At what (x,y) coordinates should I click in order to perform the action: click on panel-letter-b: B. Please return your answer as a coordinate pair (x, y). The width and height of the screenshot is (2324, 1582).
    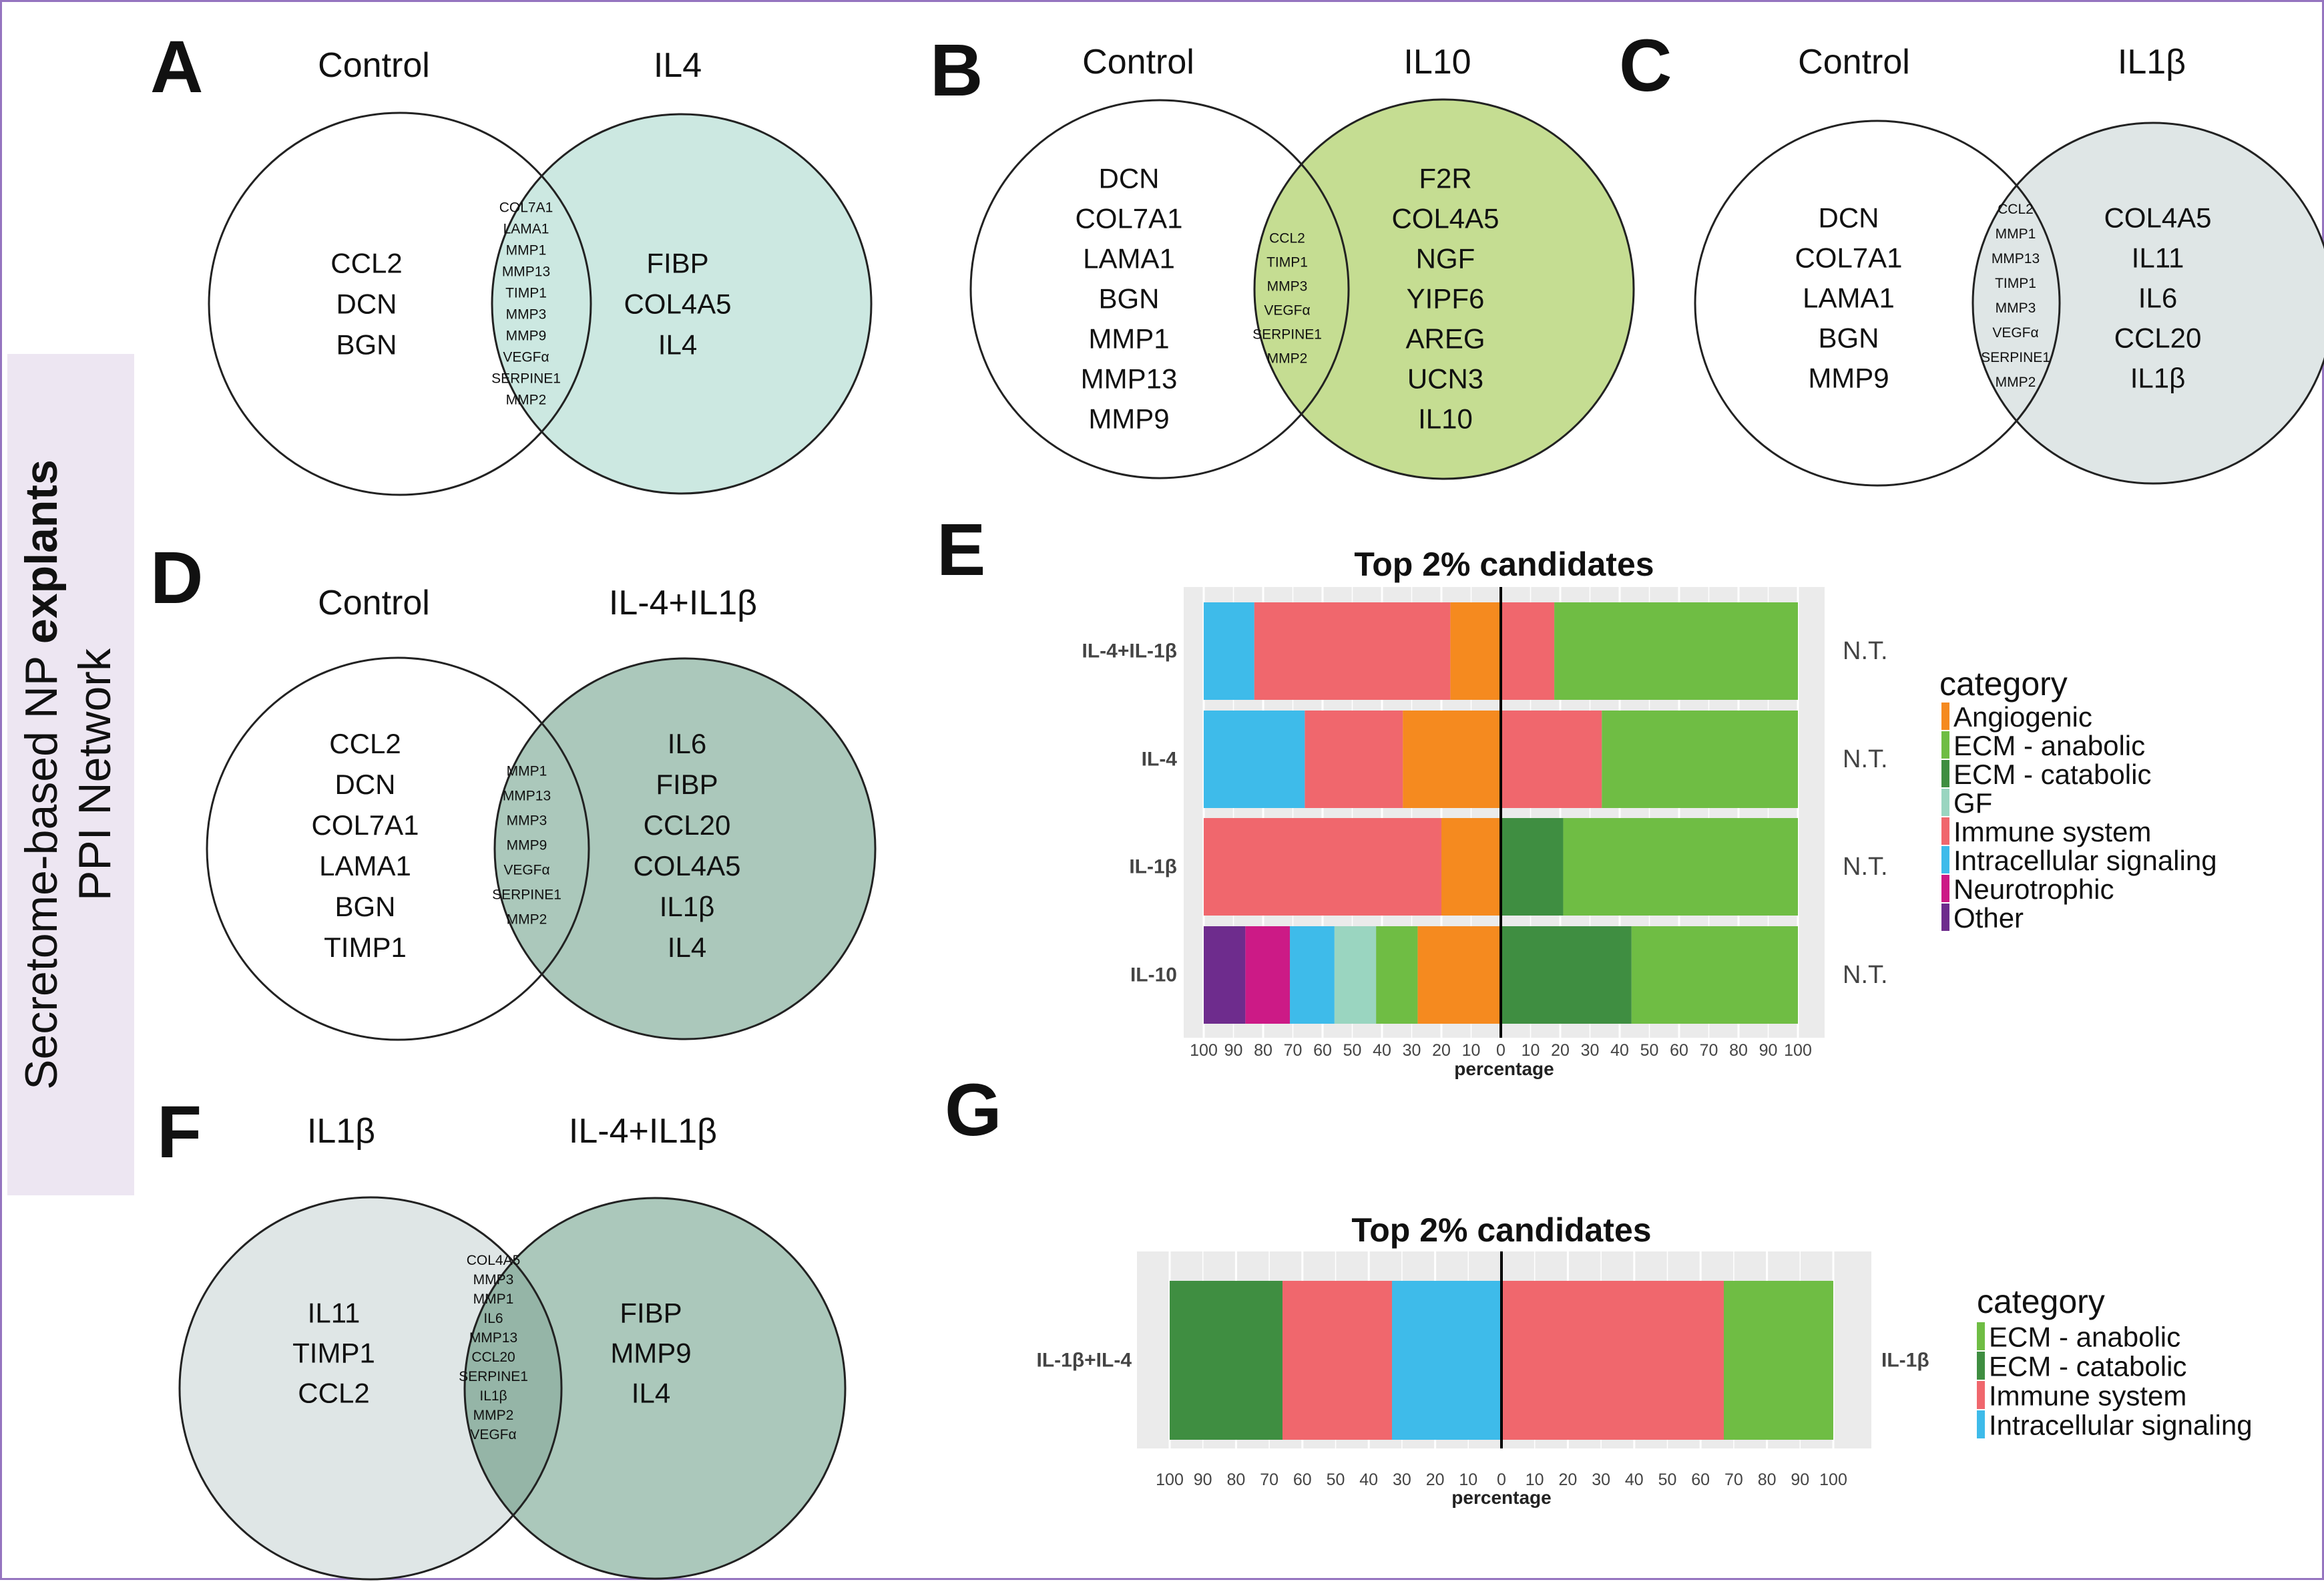
    Looking at the image, I should click on (956, 70).